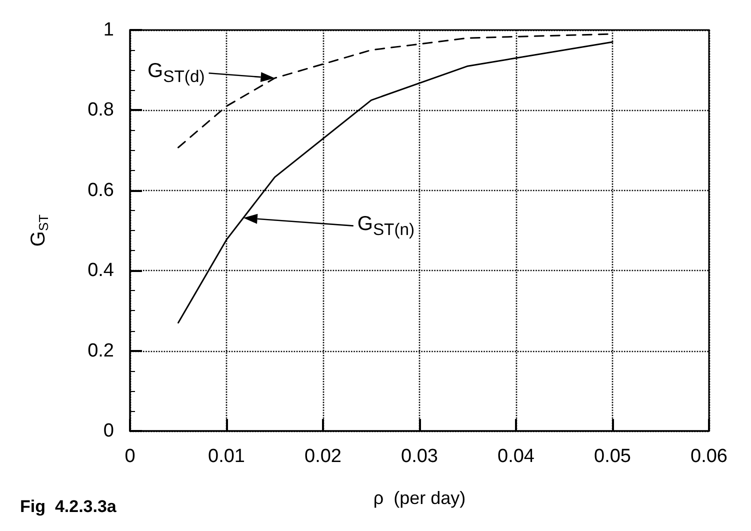 Image resolution: width=751 pixels, height=531 pixels. Describe the element at coordinates (130, 456) in the screenshot. I see `x-tick-label: 0` at that location.